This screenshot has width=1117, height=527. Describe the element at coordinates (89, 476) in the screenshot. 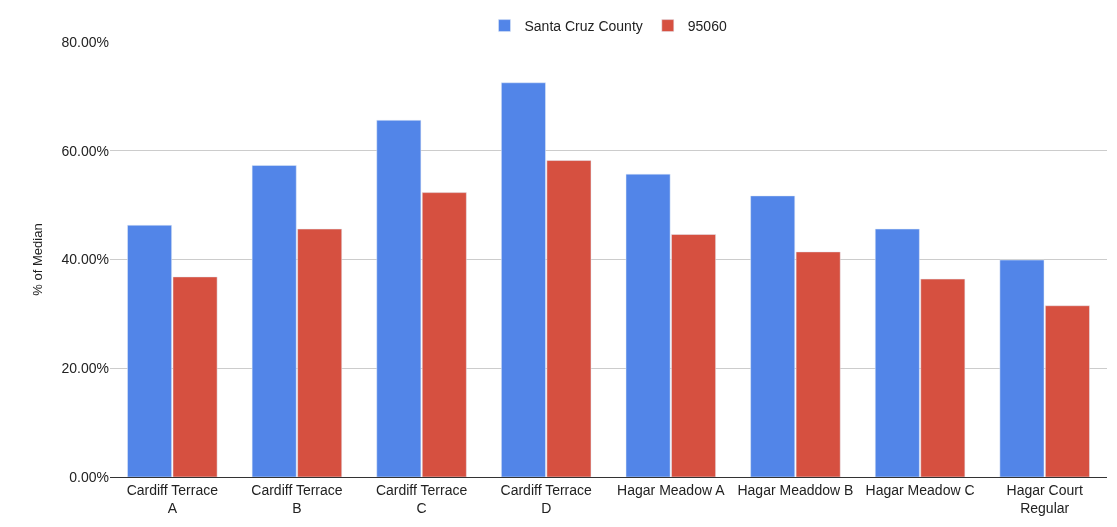

I see `y-tick-label: 0.00%` at that location.